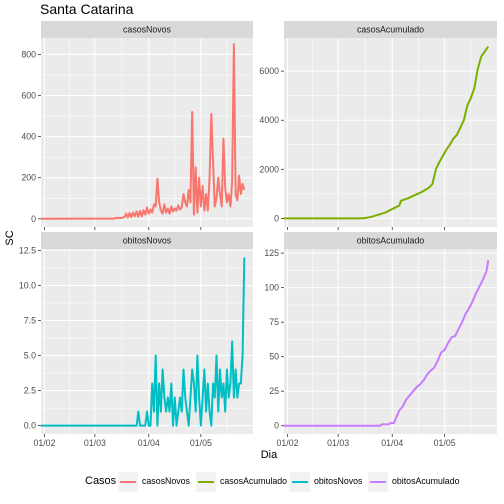 Image resolution: width=504 pixels, height=504 pixels. I want to click on legend-label: obitosNovos, so click(338, 481).